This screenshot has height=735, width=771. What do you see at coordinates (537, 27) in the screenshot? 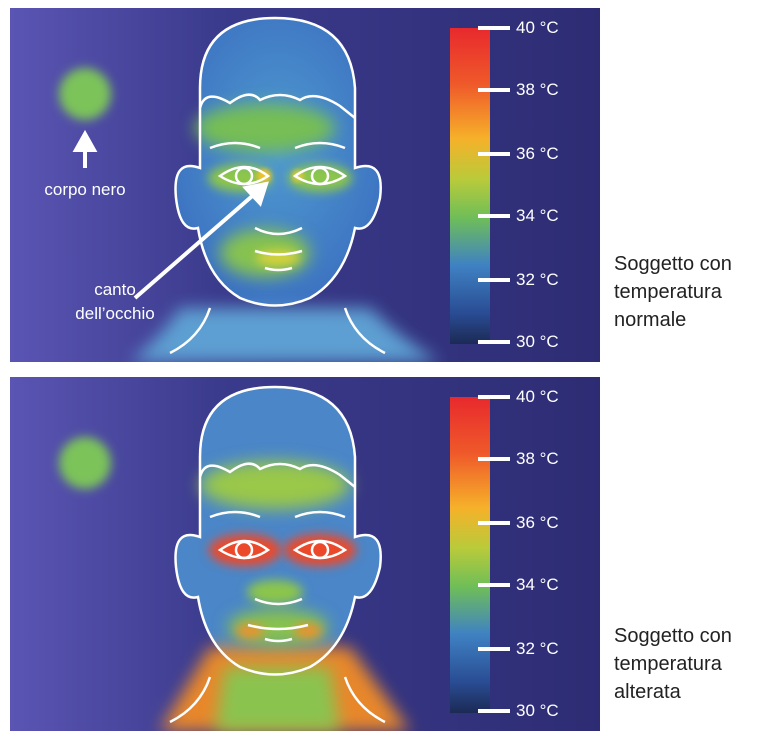
I see `scale-label-40: 40 °C` at bounding box center [537, 27].